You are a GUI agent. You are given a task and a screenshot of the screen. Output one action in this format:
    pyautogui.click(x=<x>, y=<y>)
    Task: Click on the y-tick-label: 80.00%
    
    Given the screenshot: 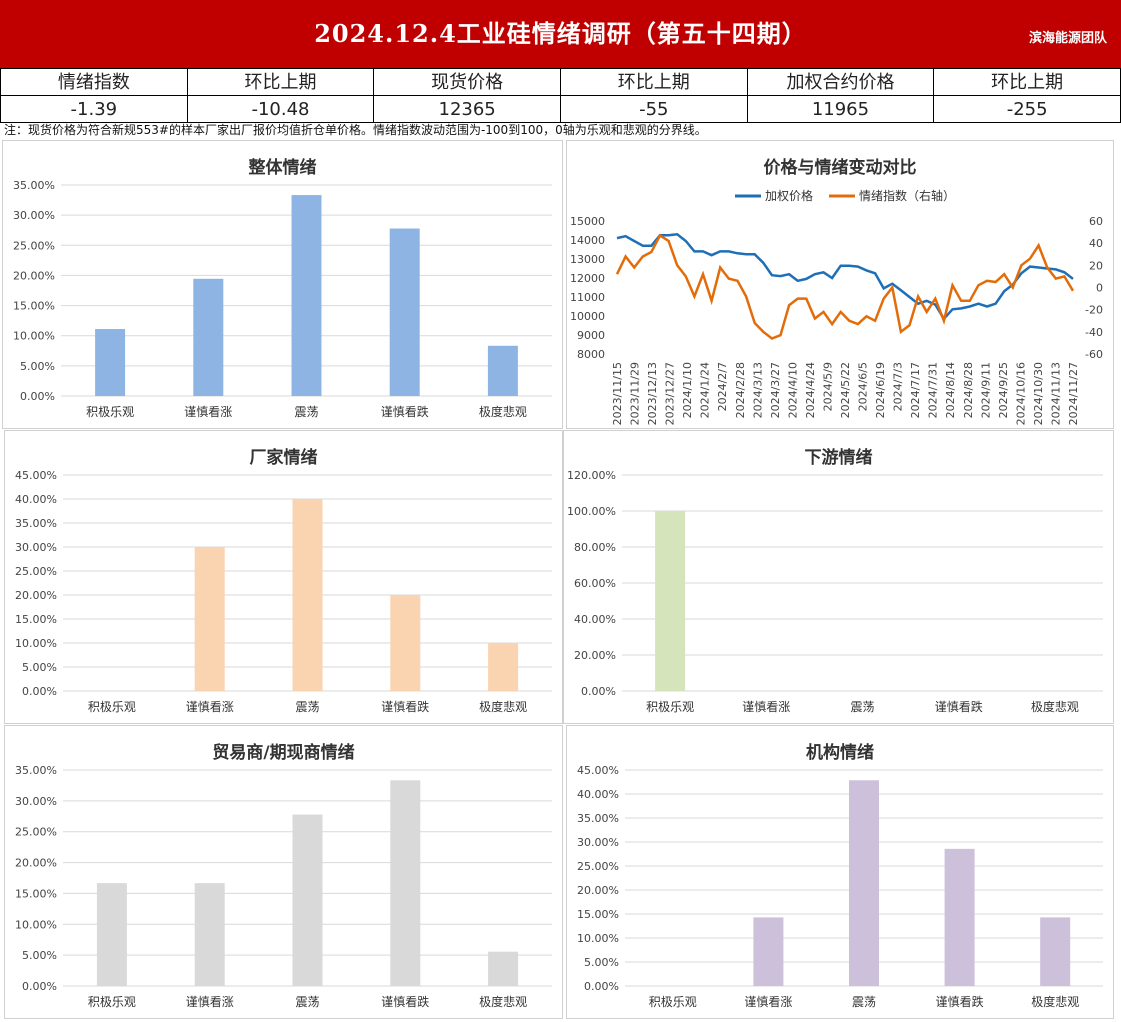 What is the action you would take?
    pyautogui.click(x=595, y=547)
    